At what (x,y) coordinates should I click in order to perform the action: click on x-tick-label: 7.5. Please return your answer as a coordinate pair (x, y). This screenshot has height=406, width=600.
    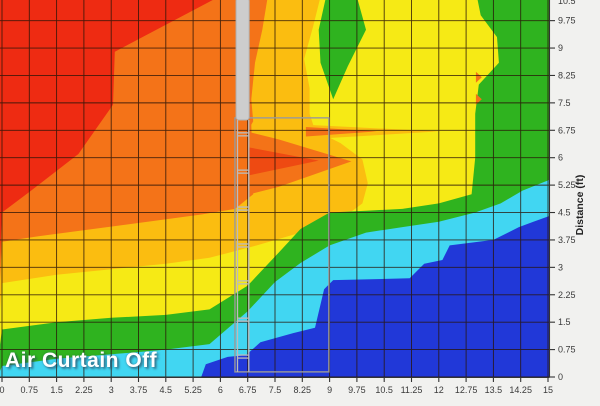
    Looking at the image, I should click on (275, 390).